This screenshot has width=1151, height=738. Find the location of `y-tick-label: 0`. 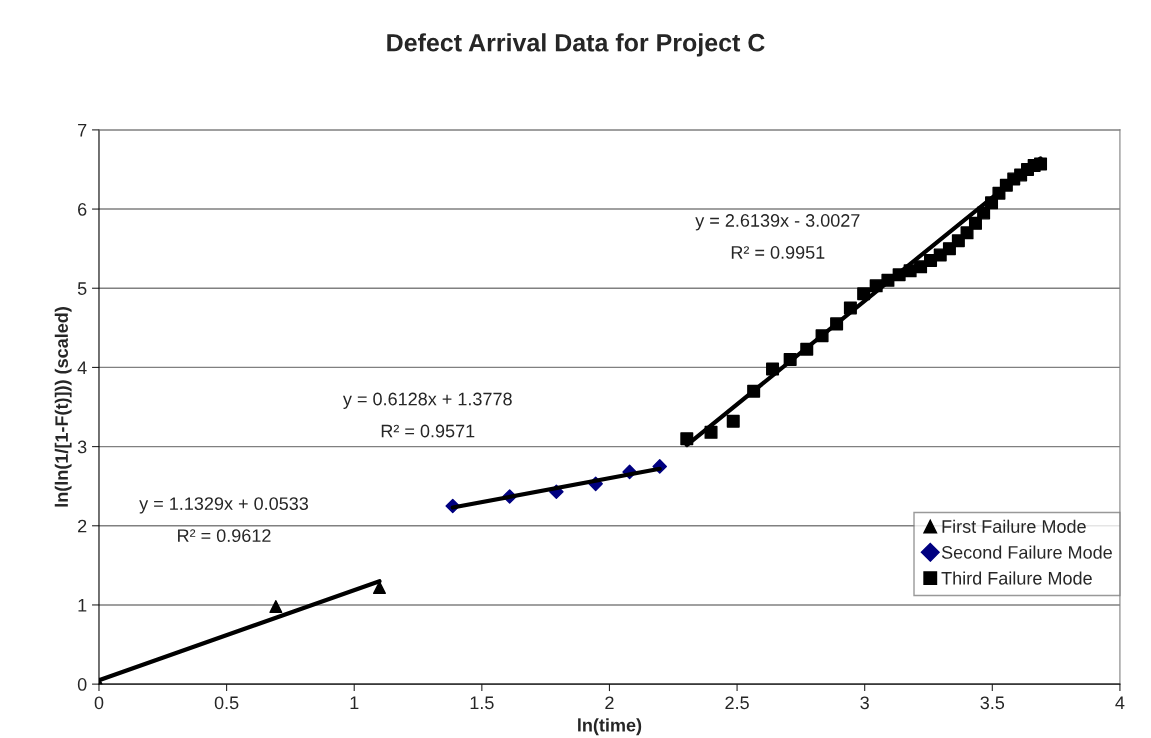

y-tick-label: 0 is located at coordinates (82, 684).